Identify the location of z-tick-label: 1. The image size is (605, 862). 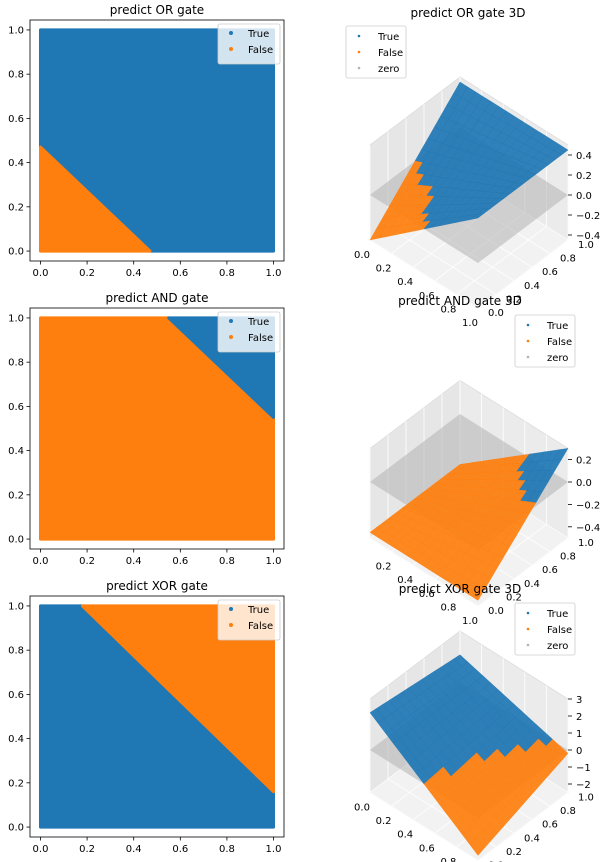
(579, 734).